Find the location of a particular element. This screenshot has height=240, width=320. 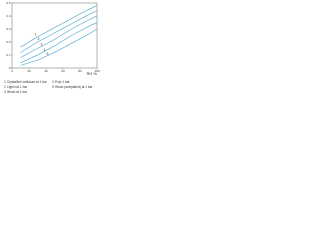

legend-entry: Crystalline cellulose at 1 bar is located at coordinates (27, 82).